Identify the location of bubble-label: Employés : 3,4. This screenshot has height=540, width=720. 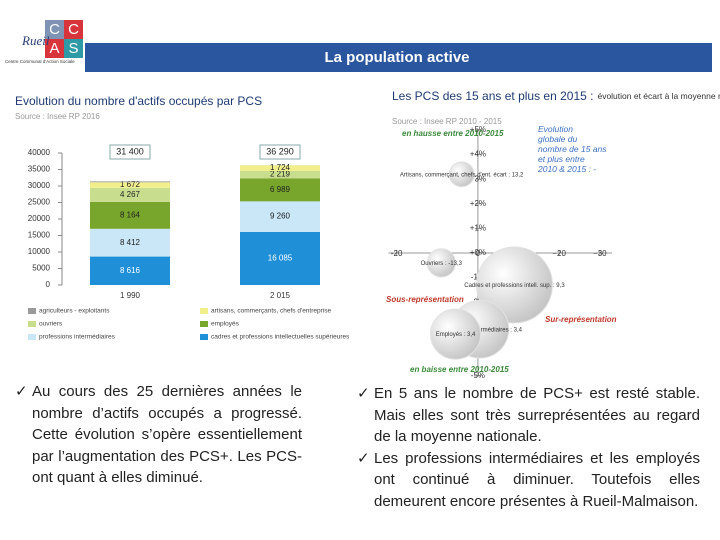
(456, 335).